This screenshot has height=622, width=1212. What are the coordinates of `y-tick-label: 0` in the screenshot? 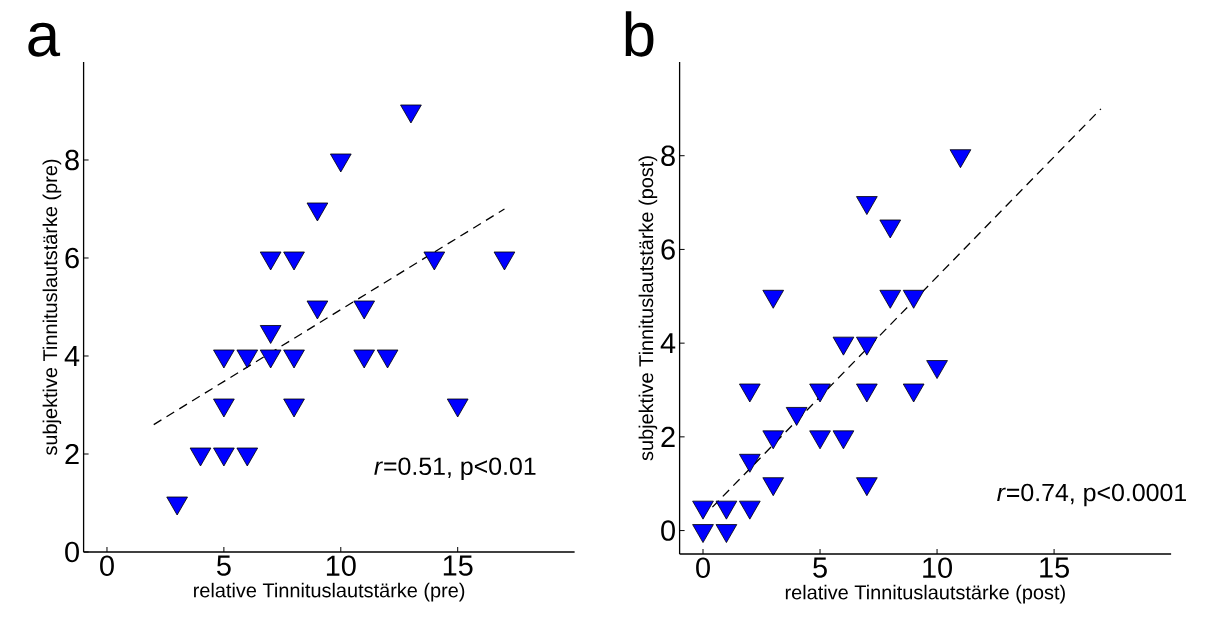 It's located at (668, 530).